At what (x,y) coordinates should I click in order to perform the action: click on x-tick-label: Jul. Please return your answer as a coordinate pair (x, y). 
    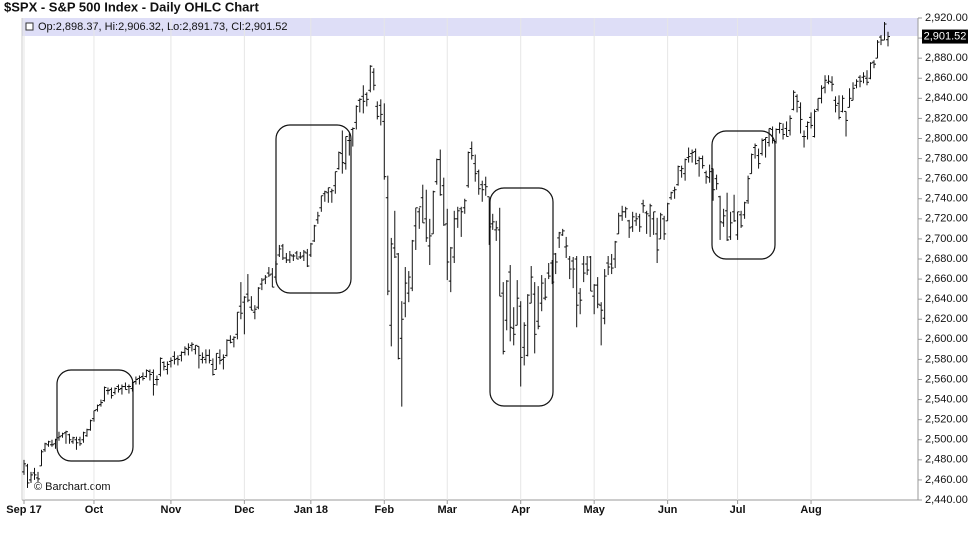
    Looking at the image, I should click on (738, 510).